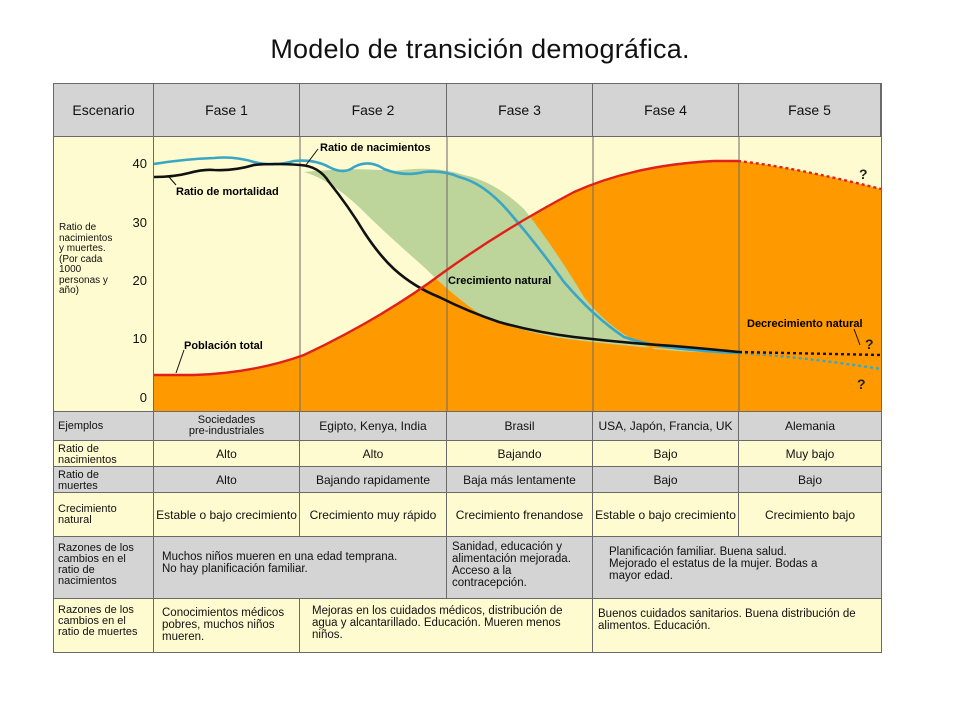  I want to click on death-rate-phase-5: Bajo, so click(810, 480).